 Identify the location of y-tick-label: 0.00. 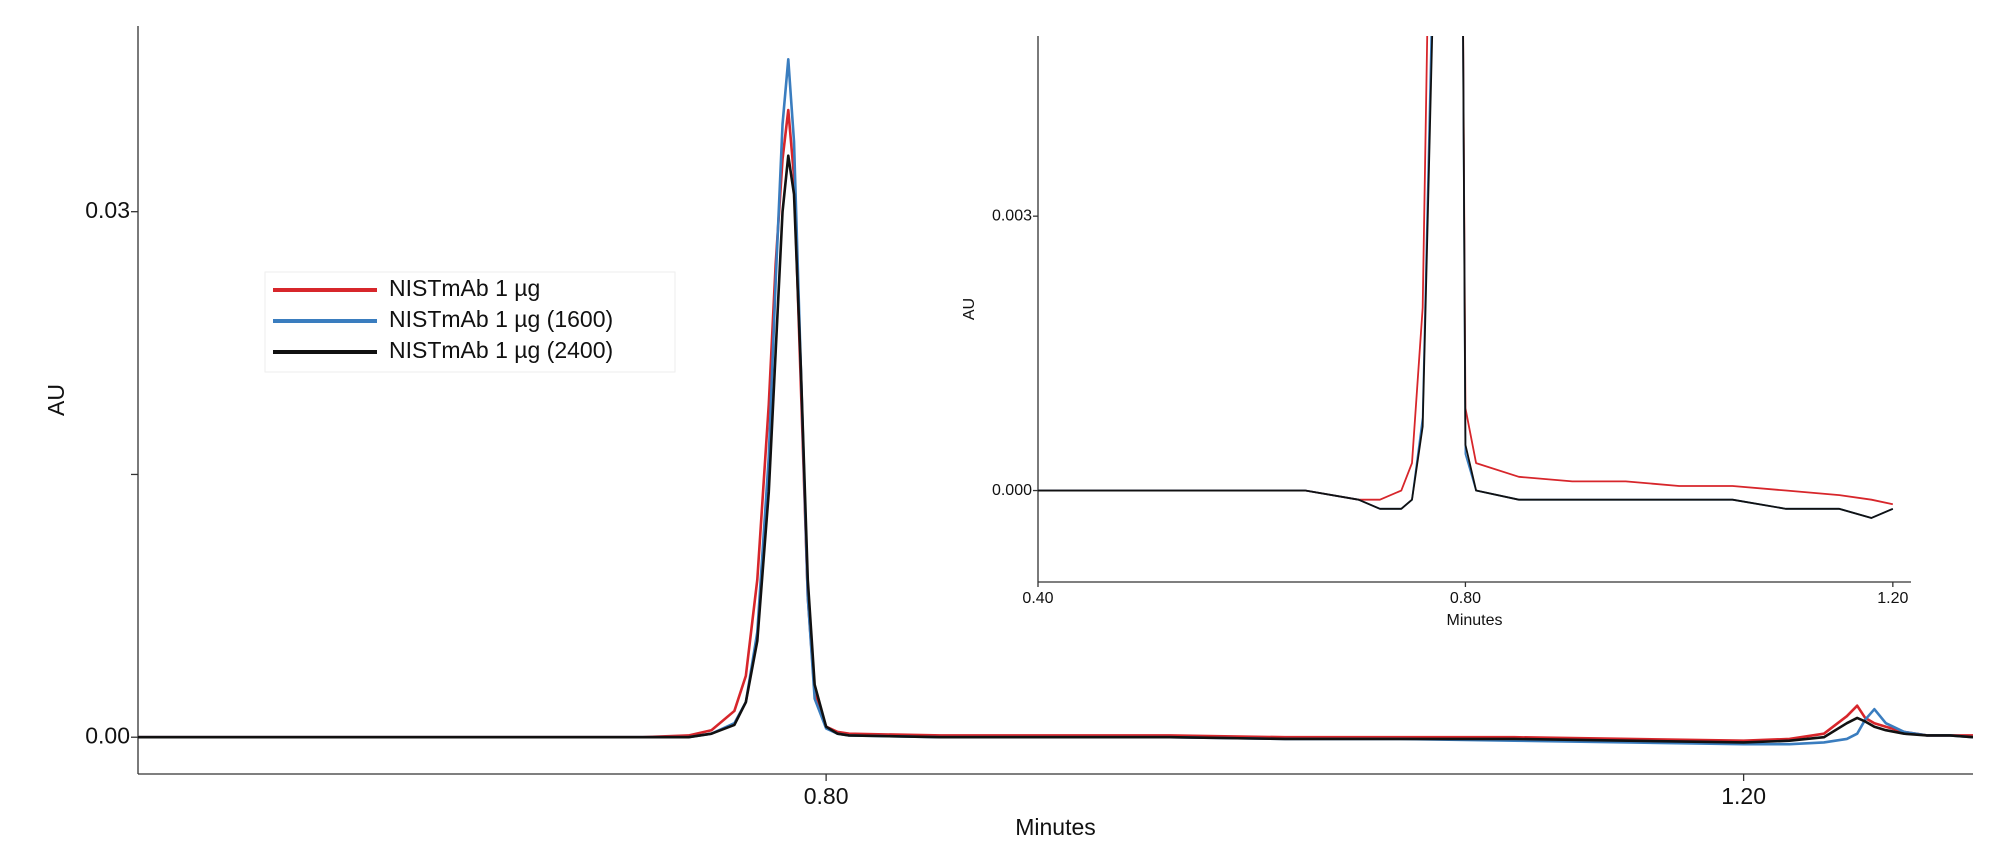
(107, 735).